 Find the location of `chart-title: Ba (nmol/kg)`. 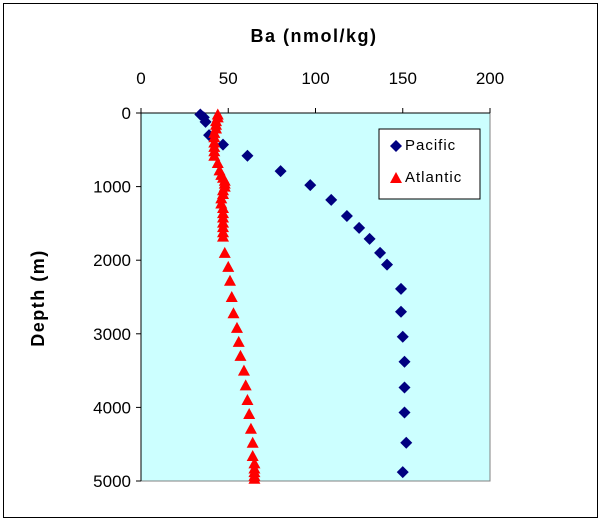

chart-title: Ba (nmol/kg) is located at coordinates (313, 36).